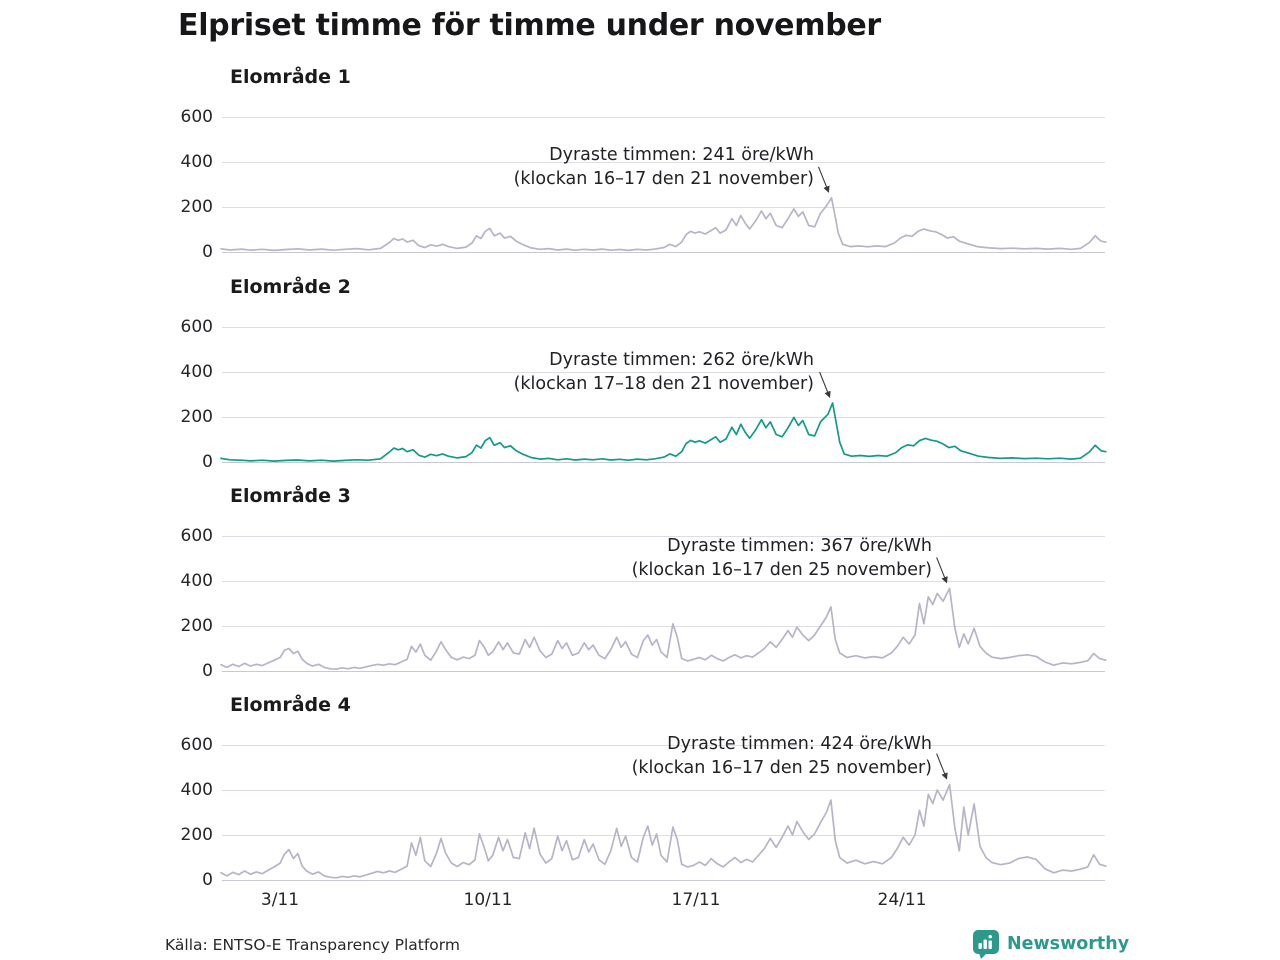 The height and width of the screenshot is (960, 1280). What do you see at coordinates (529, 25) in the screenshot?
I see `page-title: Elpriset timme för timme under november` at bounding box center [529, 25].